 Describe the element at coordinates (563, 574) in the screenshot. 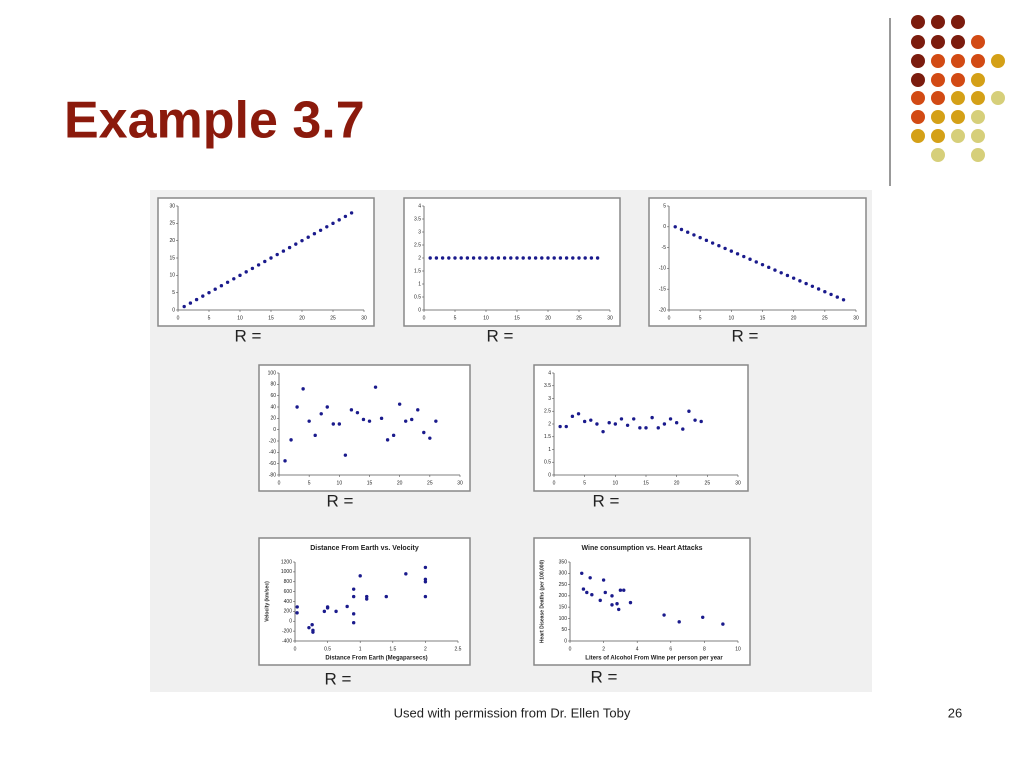

I see `y-tick-label: 300` at that location.